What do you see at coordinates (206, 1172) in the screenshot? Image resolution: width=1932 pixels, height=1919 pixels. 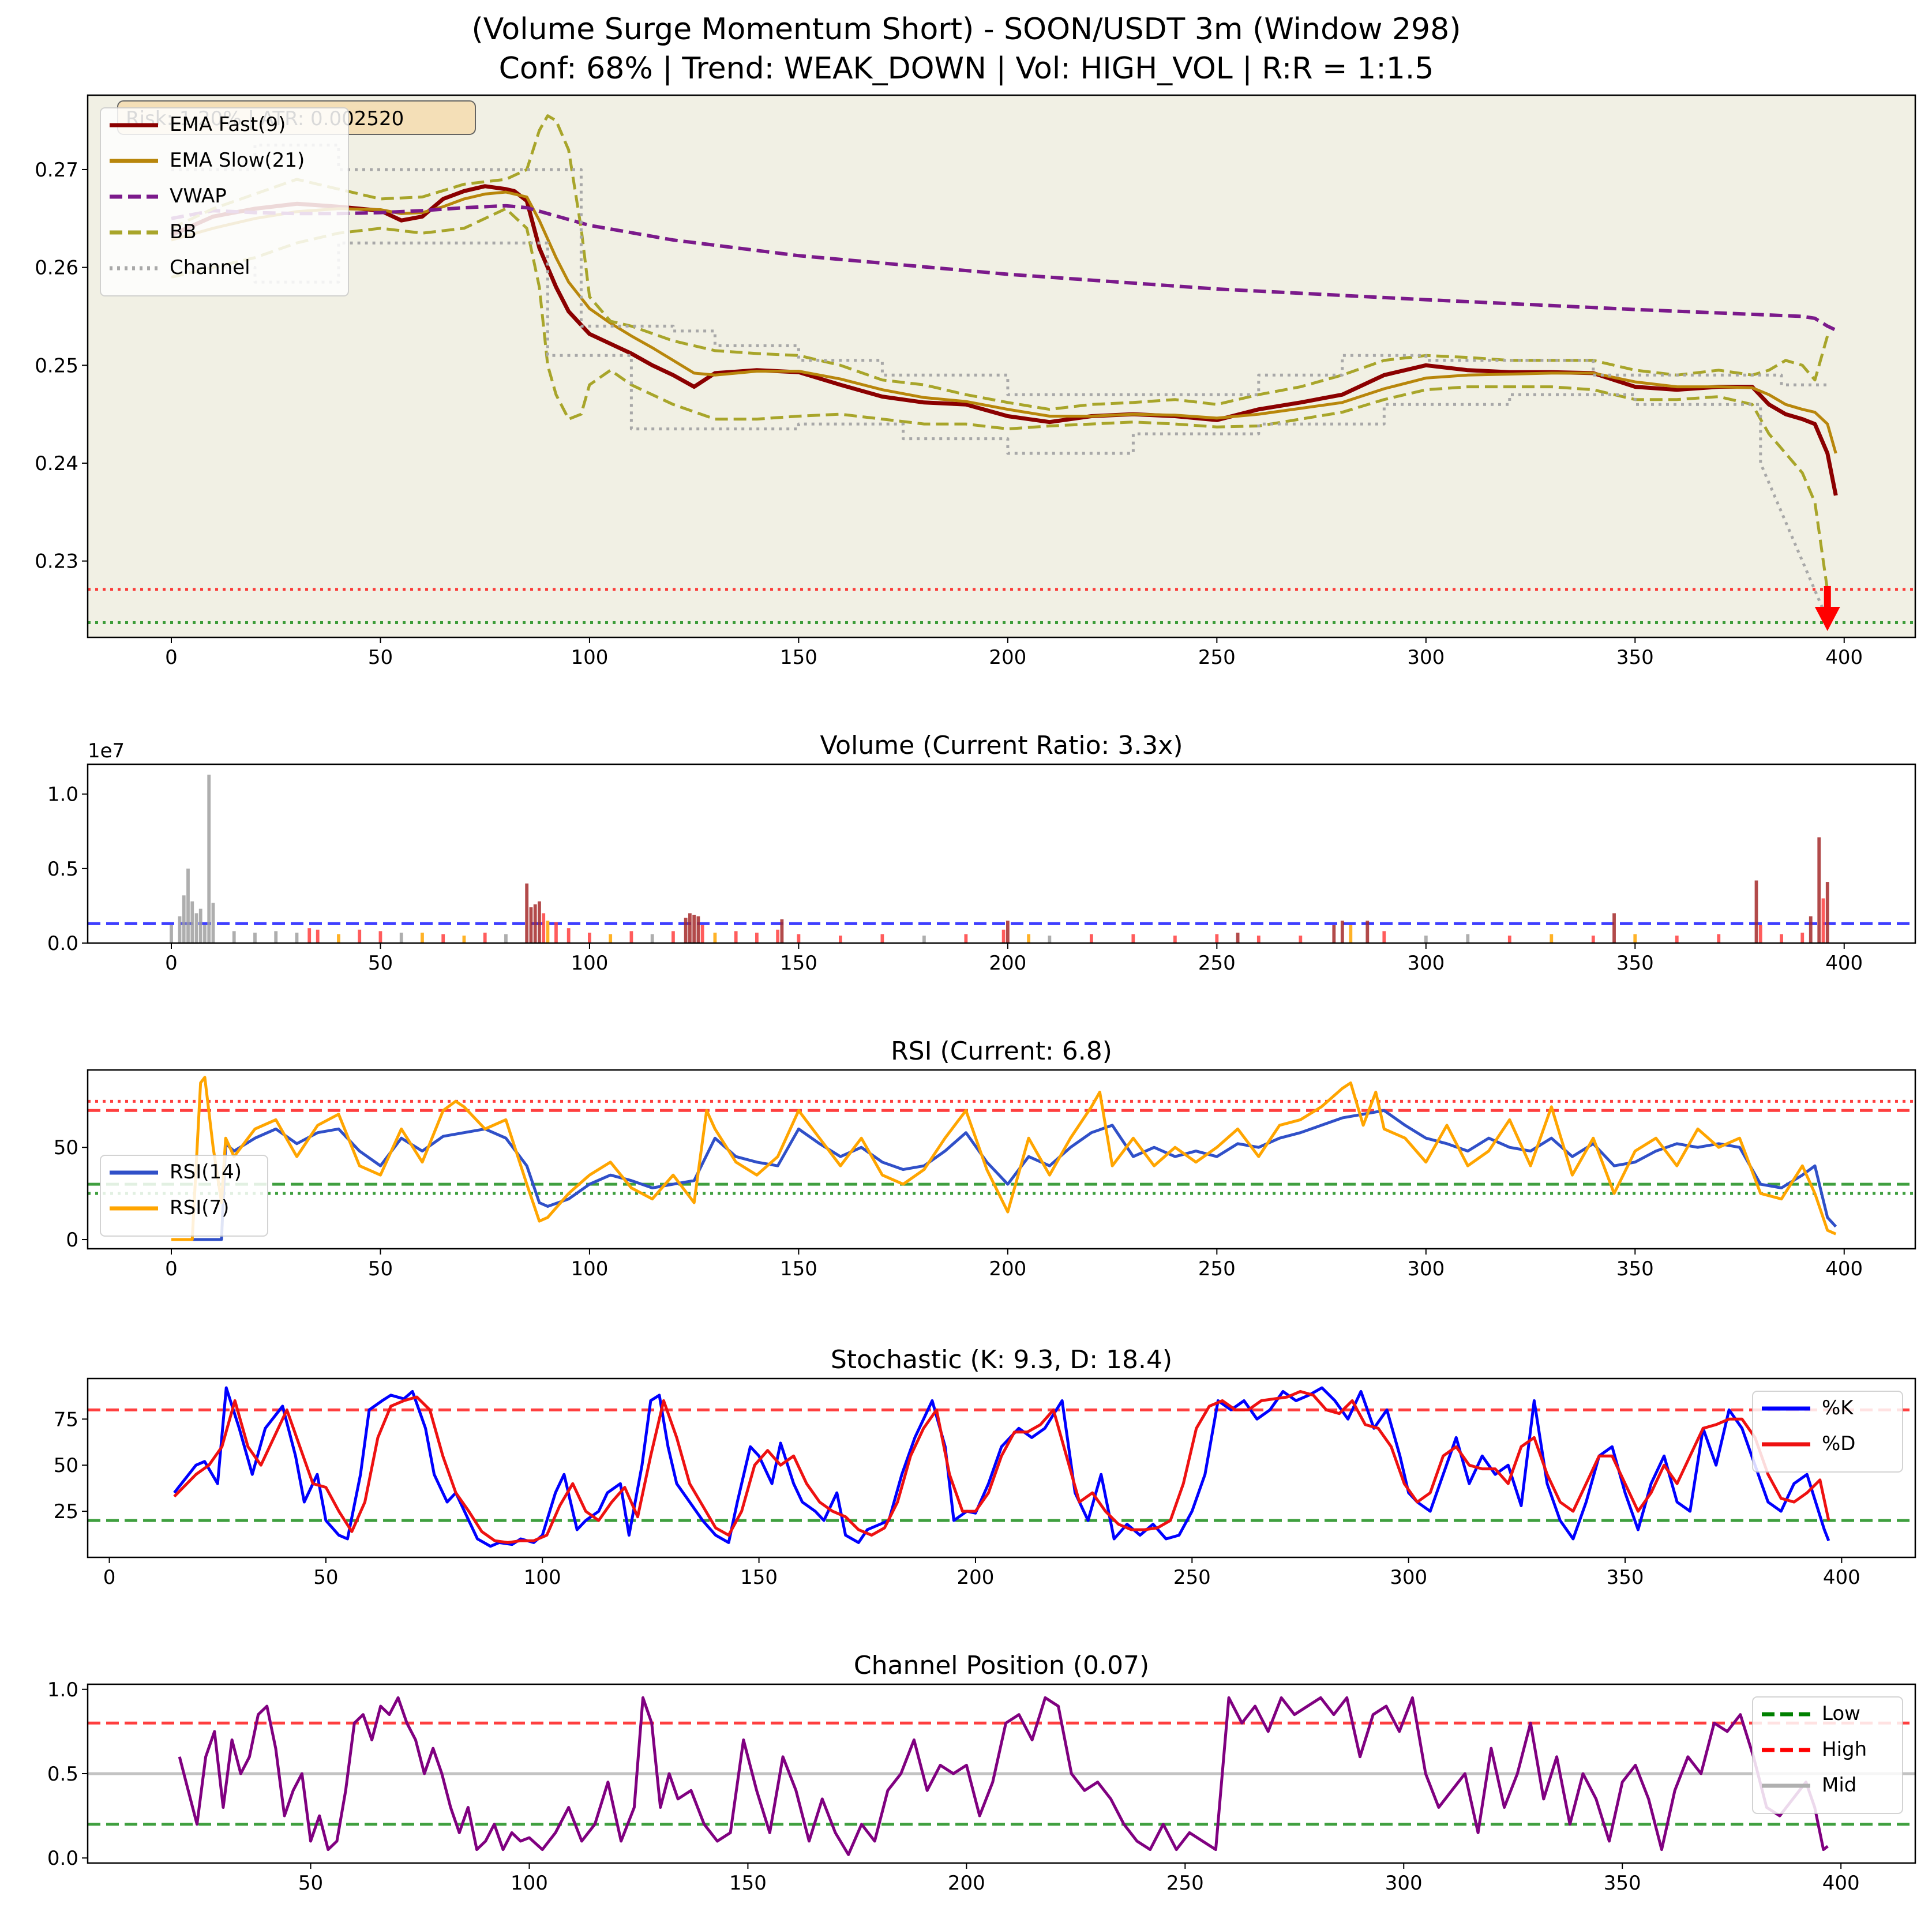 I see `legend-label: RSI(14)` at bounding box center [206, 1172].